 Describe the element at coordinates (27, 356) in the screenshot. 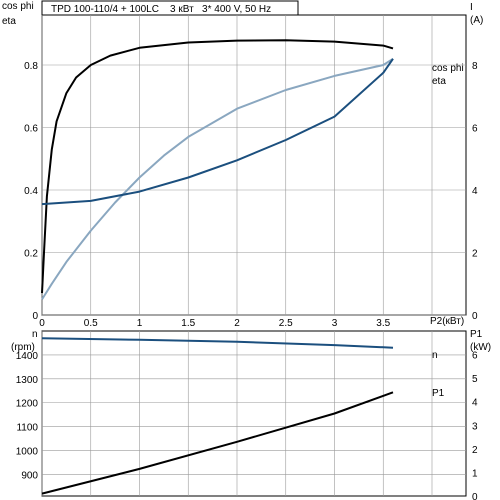

I see `bottom-left-tick-label: 1400` at that location.